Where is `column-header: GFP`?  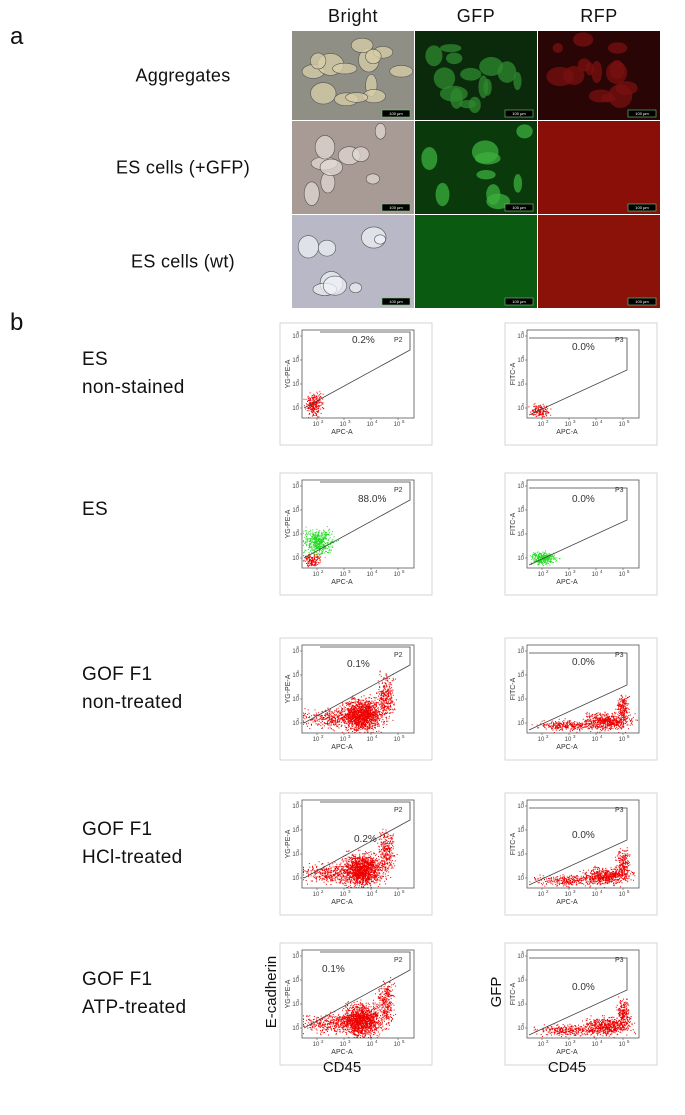
column-header: GFP is located at coordinates (476, 16).